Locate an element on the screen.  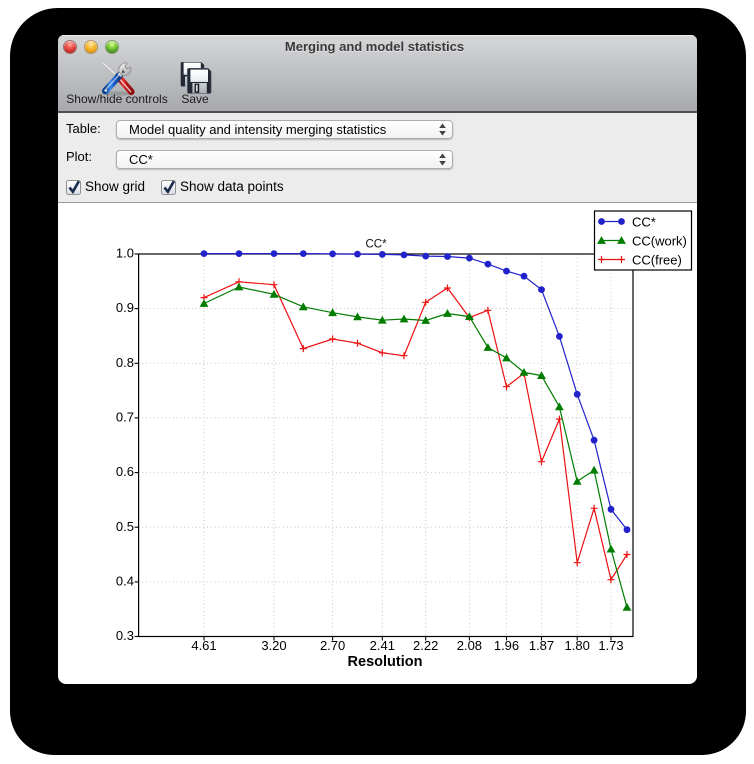
svg-text: 1.0 is located at coordinates (125, 253).